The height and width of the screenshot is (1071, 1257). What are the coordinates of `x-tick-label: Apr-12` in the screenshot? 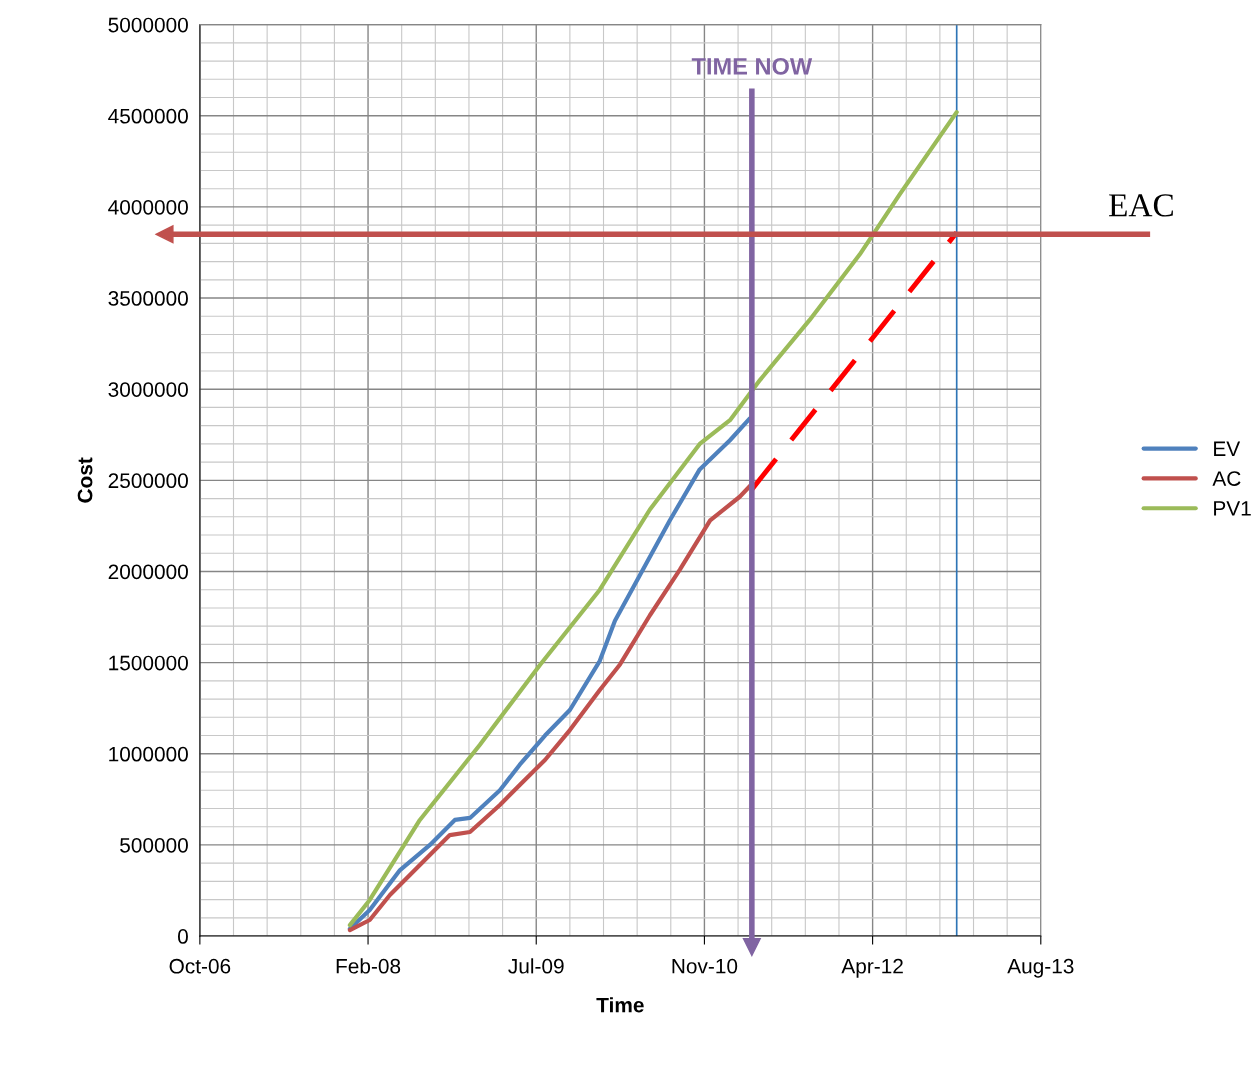 It's located at (872, 968).